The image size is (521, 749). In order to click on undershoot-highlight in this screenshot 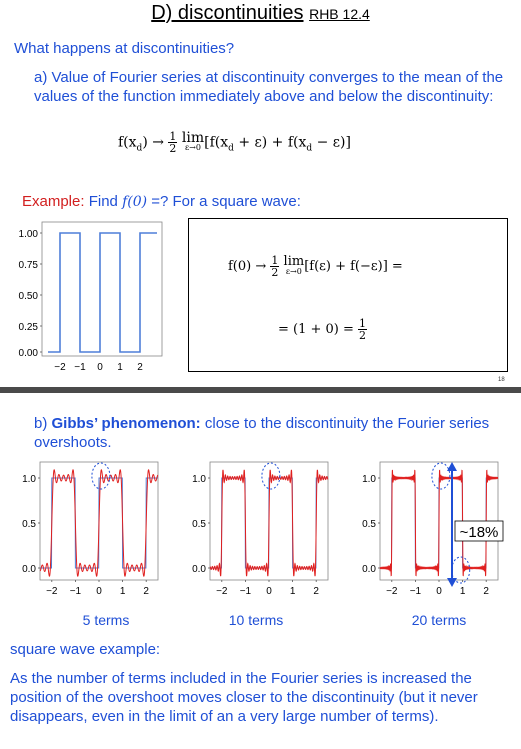, I will do `click(461, 570)`.